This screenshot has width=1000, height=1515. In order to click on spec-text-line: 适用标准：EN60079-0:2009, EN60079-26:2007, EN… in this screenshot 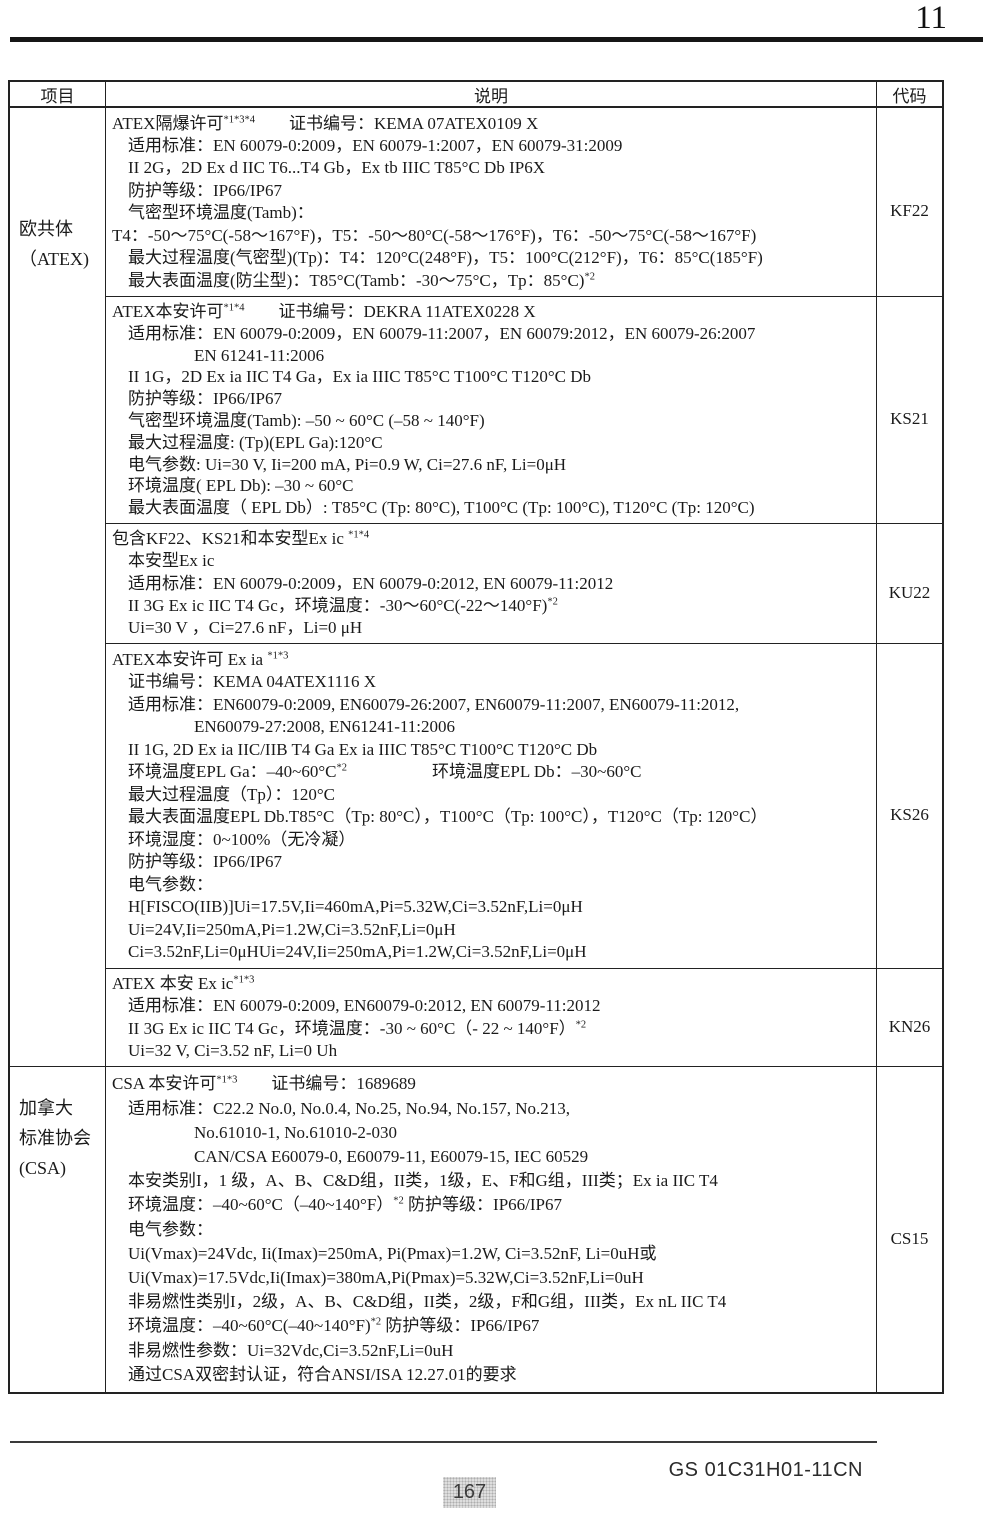, I will do `click(434, 704)`.